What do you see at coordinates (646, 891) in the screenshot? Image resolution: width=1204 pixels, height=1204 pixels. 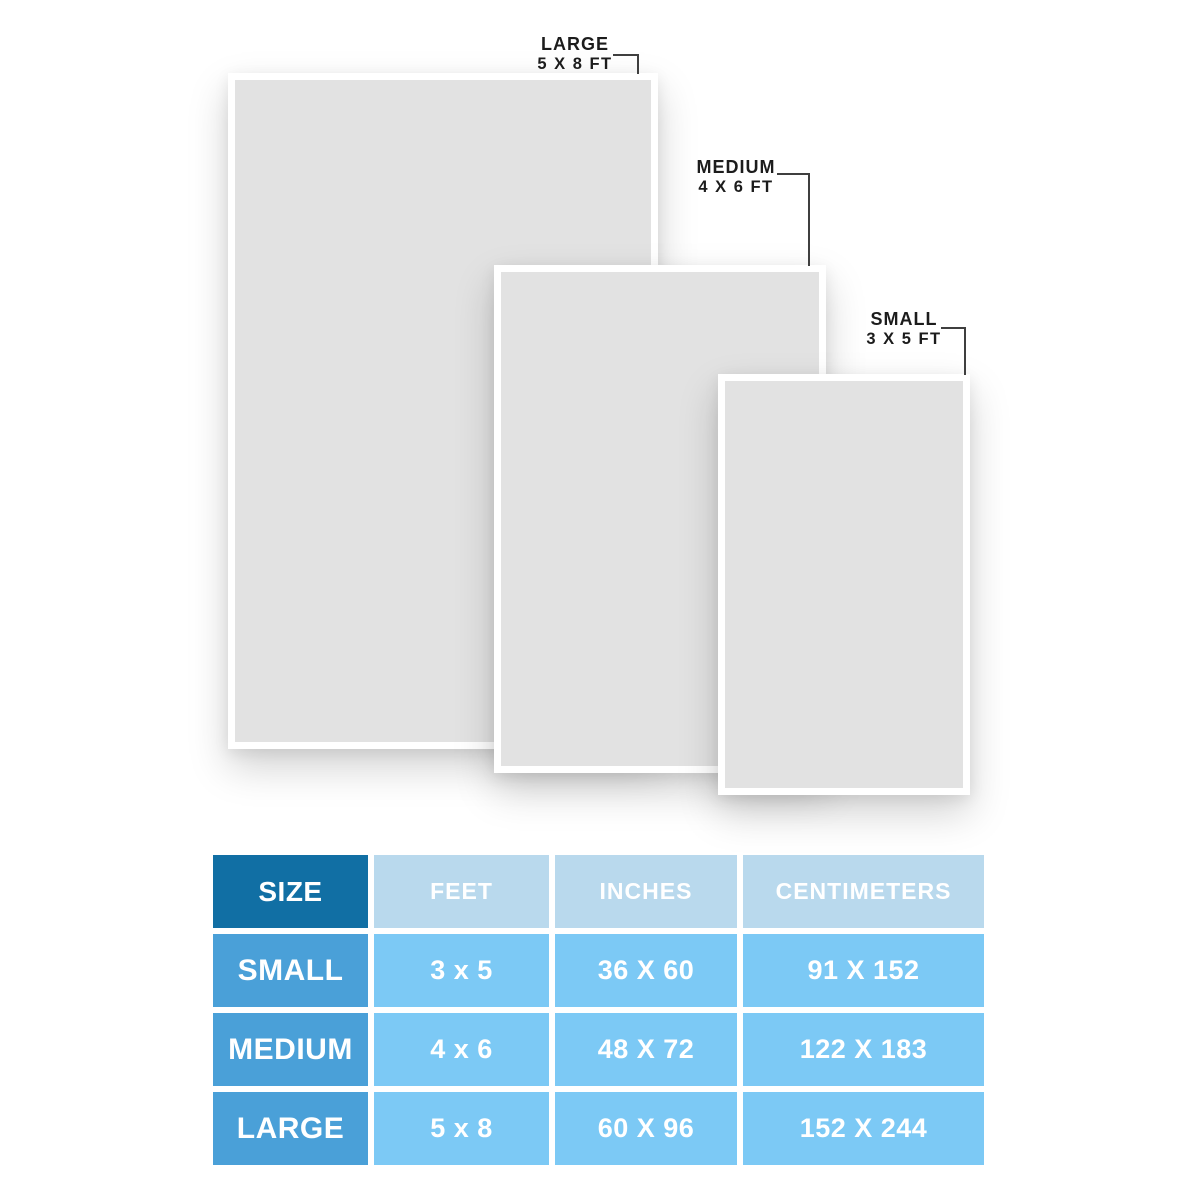 I see `table-header-inches: INCHES` at bounding box center [646, 891].